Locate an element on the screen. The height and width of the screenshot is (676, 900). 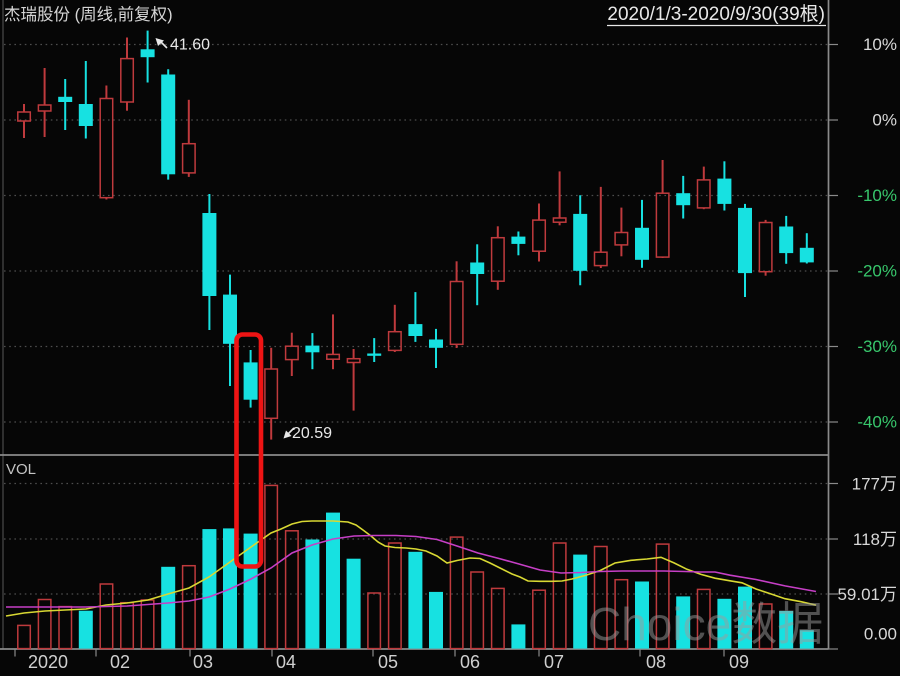
svg-text: 04 is located at coordinates (286, 662).